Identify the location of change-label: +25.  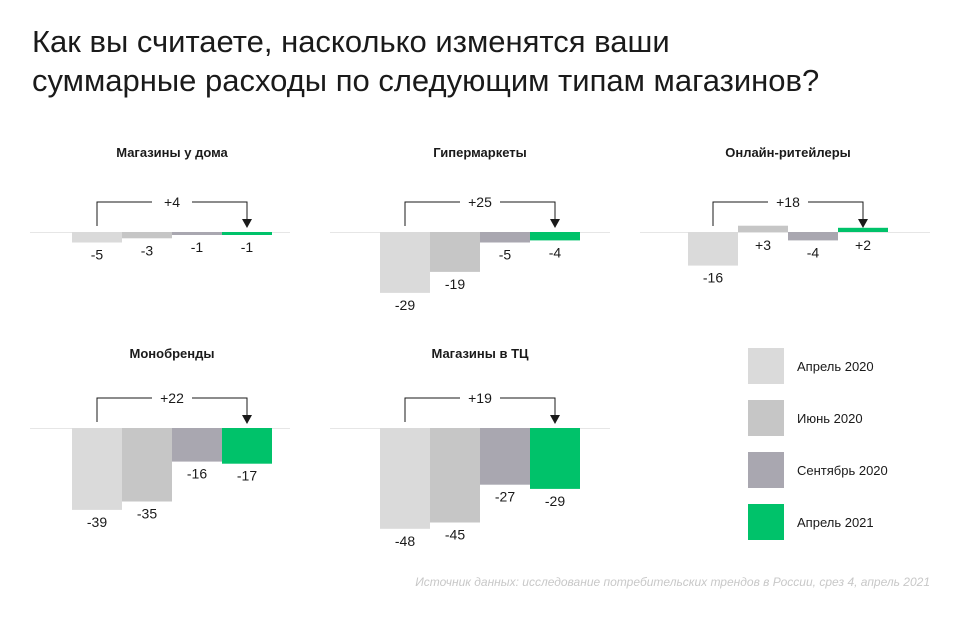
(480, 202).